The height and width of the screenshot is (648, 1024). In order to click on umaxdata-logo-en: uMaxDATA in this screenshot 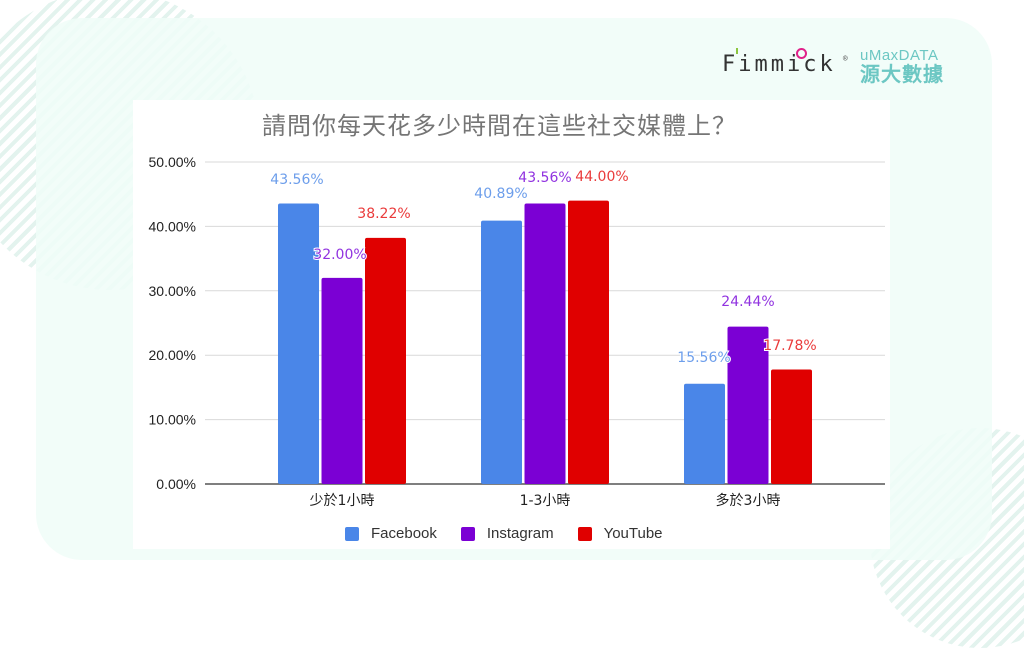, I will do `click(899, 55)`.